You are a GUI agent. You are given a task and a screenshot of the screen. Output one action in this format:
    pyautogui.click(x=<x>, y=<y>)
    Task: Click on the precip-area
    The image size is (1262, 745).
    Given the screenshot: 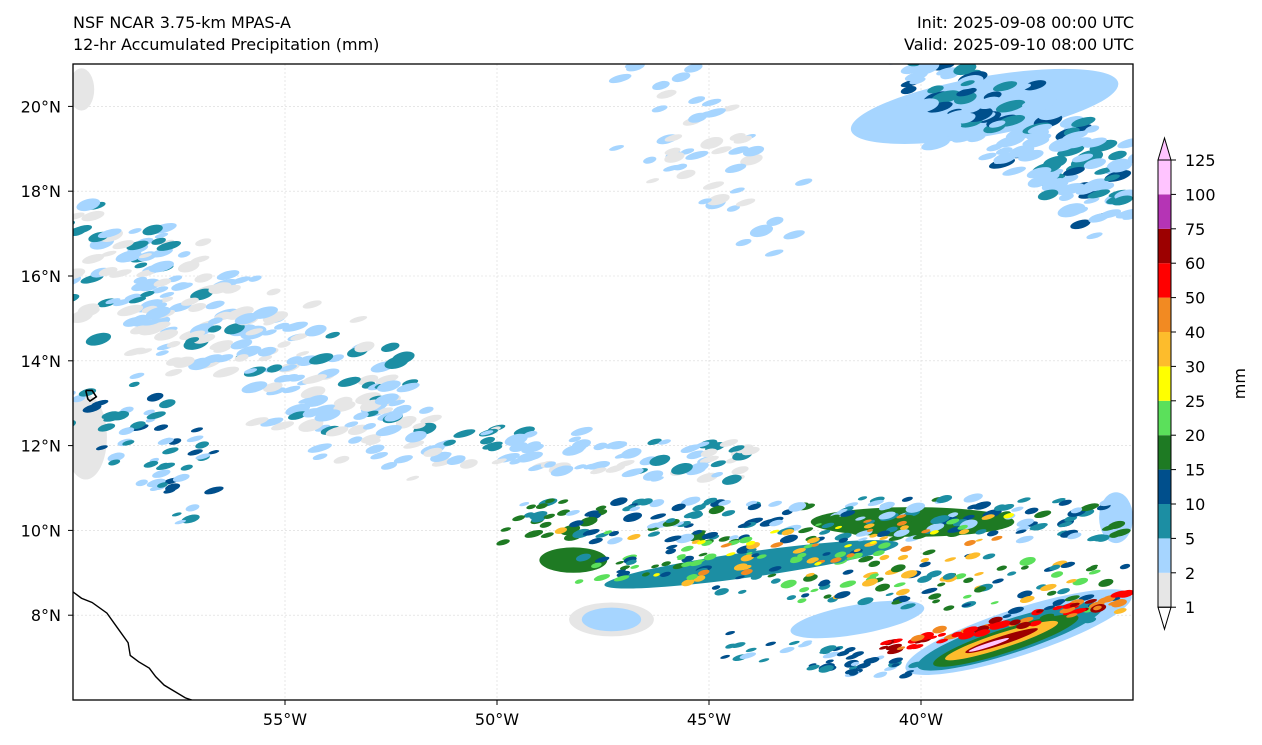 What is the action you would take?
    pyautogui.click(x=573, y=560)
    